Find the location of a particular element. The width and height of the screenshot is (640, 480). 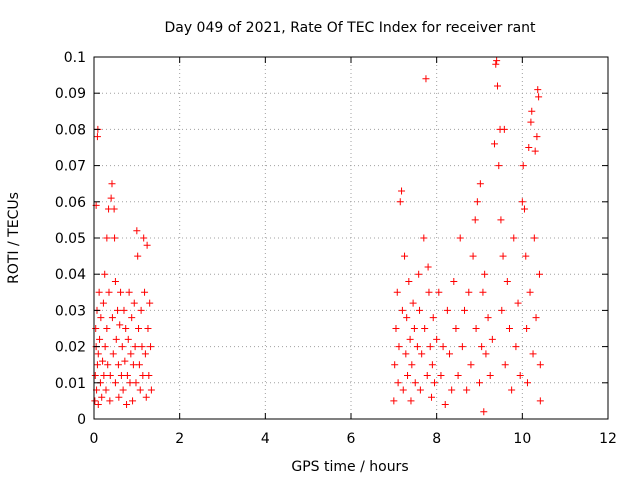

x-tick-label: 6 is located at coordinates (351, 439).